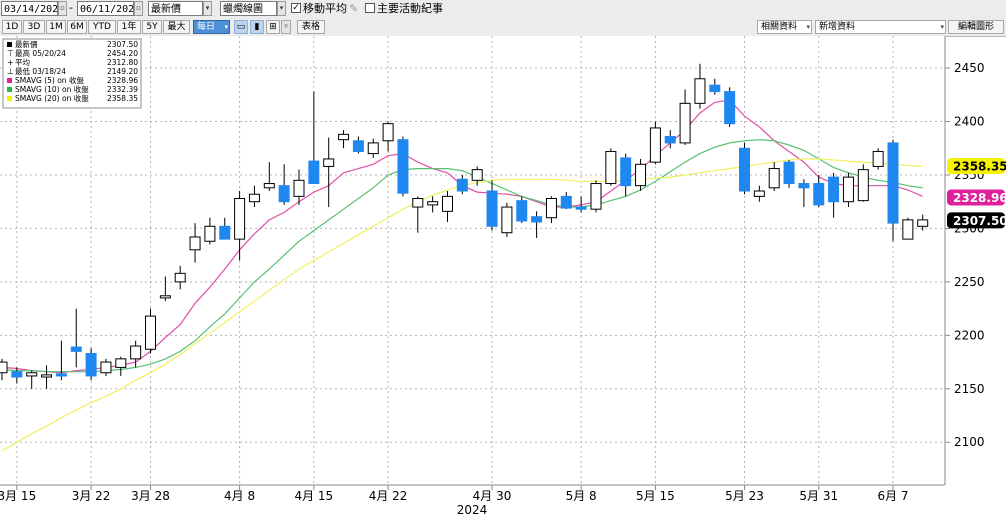 The image size is (1006, 517). I want to click on period-1d-button: 1D, so click(12, 27).